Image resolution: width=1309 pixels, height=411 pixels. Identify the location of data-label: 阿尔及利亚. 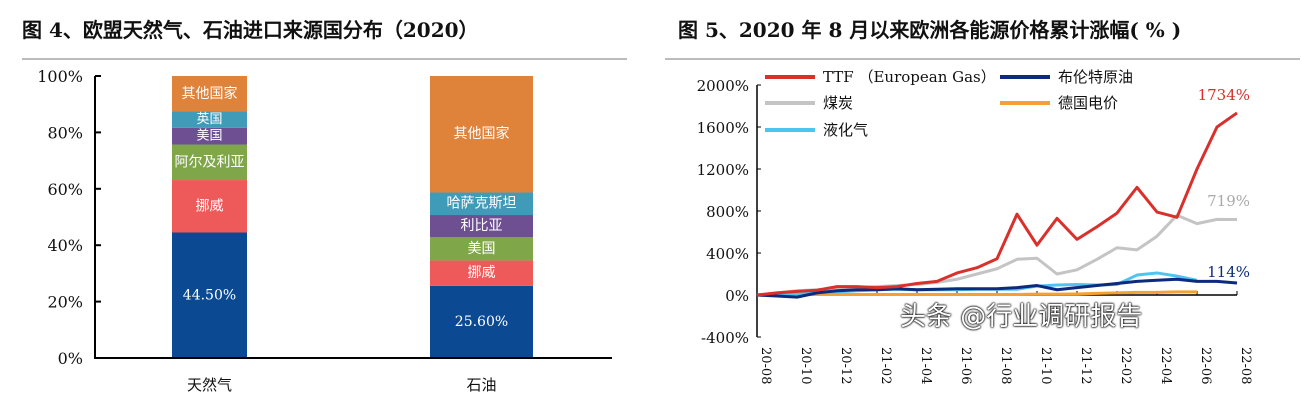
(210, 162).